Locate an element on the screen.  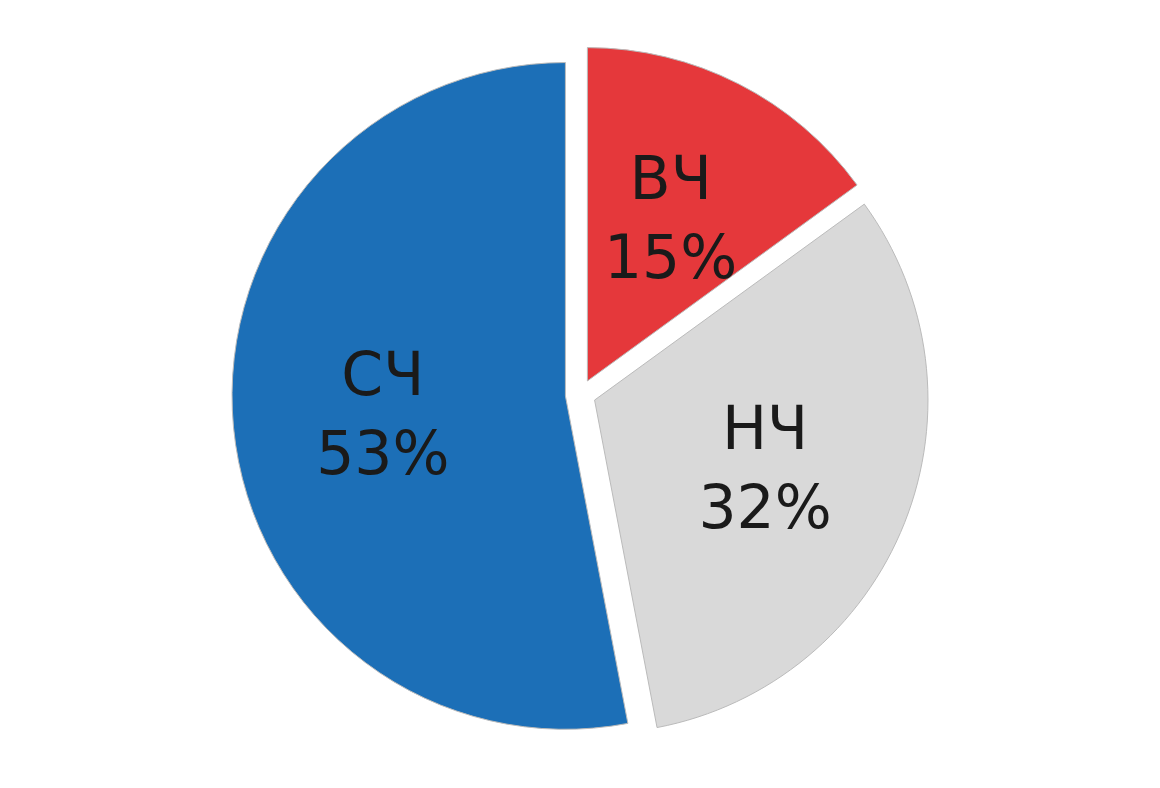
slice-label: СЧ is located at coordinates (383, 373).